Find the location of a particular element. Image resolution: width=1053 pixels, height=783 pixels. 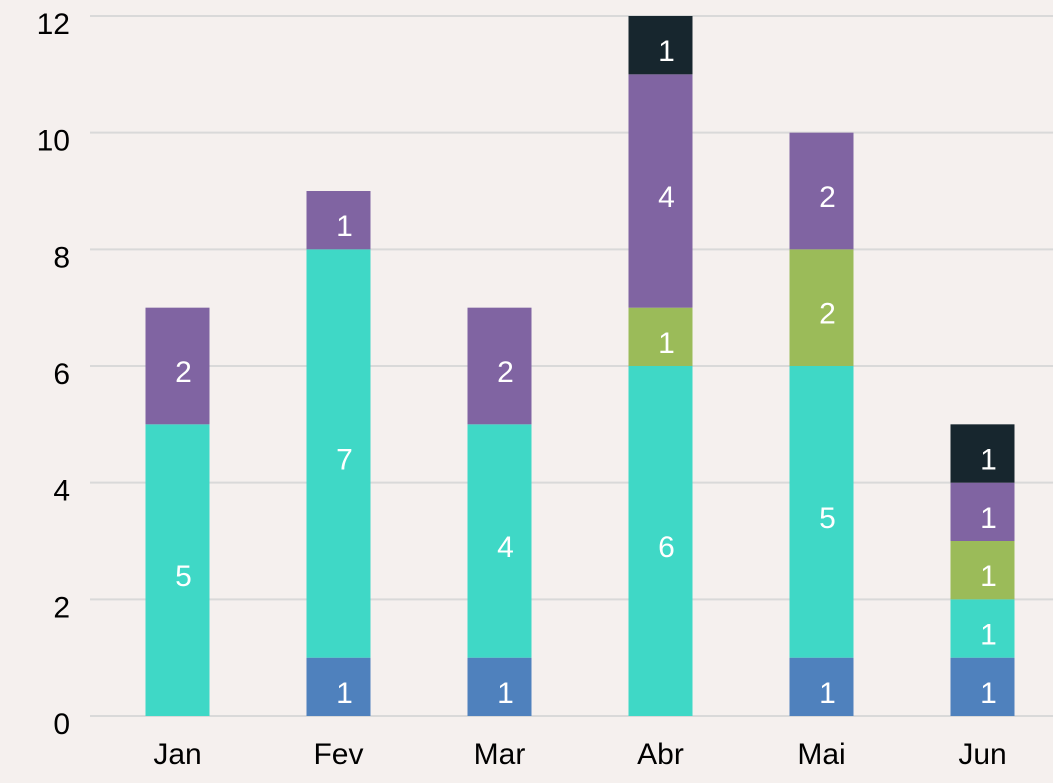

y-tick-label: 8 is located at coordinates (61, 257).